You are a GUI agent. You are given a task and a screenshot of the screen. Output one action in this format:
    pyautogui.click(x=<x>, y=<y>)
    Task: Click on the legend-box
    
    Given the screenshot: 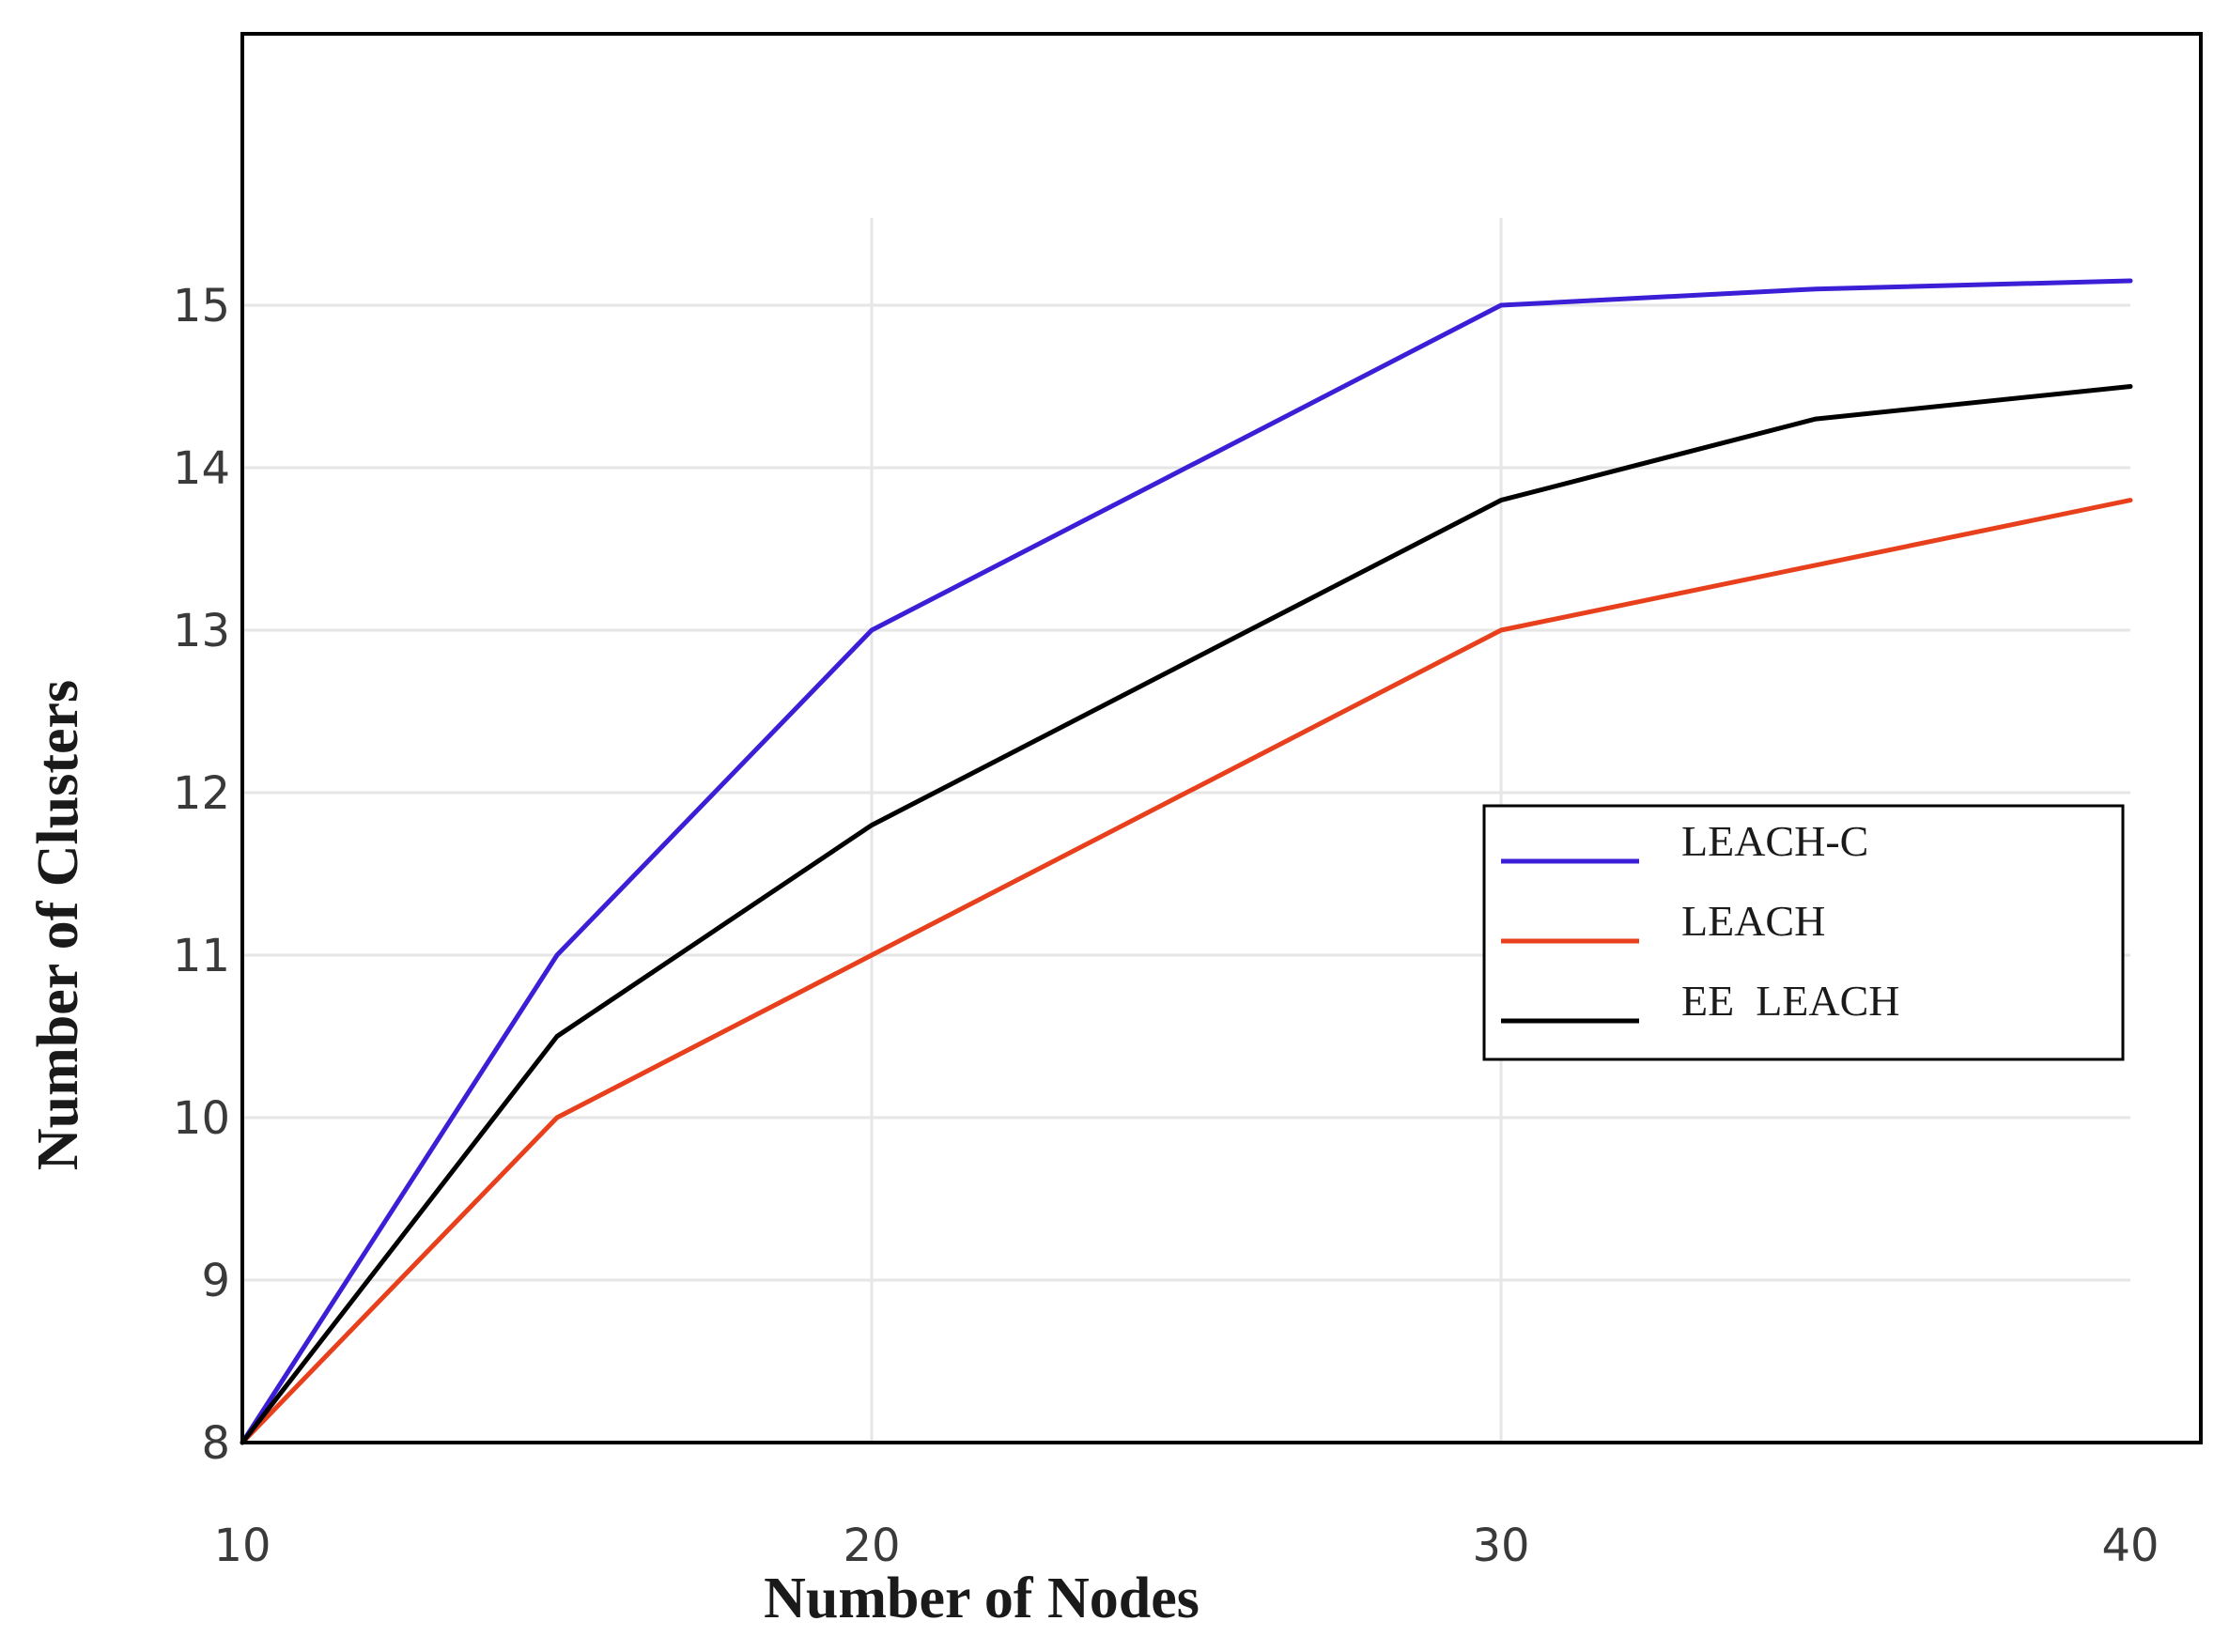 What is the action you would take?
    pyautogui.click(x=1803, y=932)
    